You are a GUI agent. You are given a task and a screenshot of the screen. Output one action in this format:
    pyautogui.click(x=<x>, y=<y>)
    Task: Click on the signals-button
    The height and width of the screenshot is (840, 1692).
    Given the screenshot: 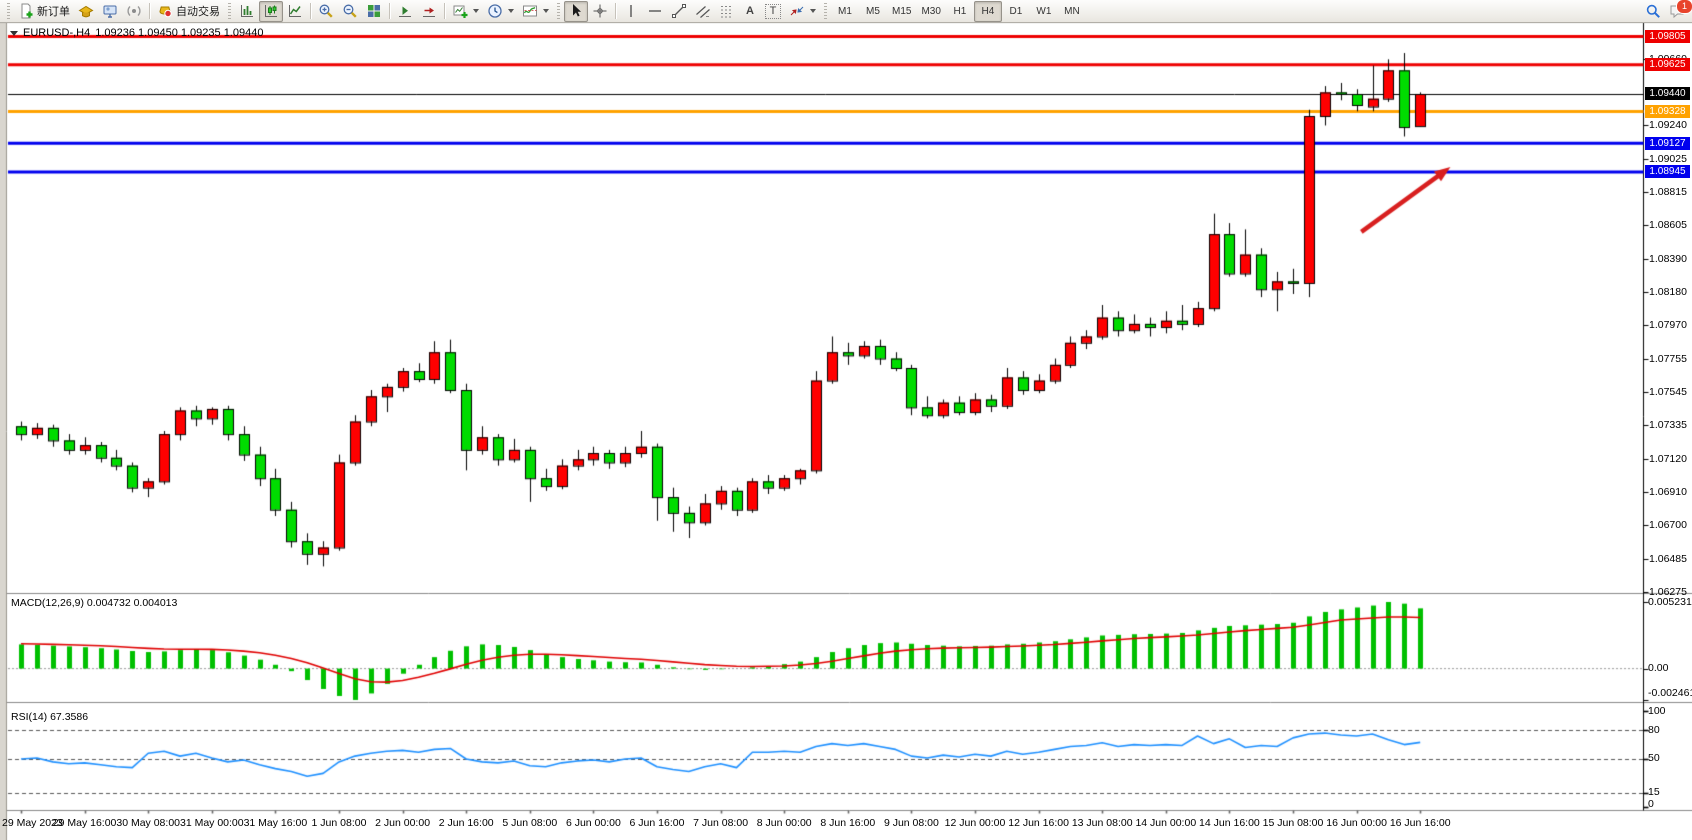 What is the action you would take?
    pyautogui.click(x=134, y=11)
    